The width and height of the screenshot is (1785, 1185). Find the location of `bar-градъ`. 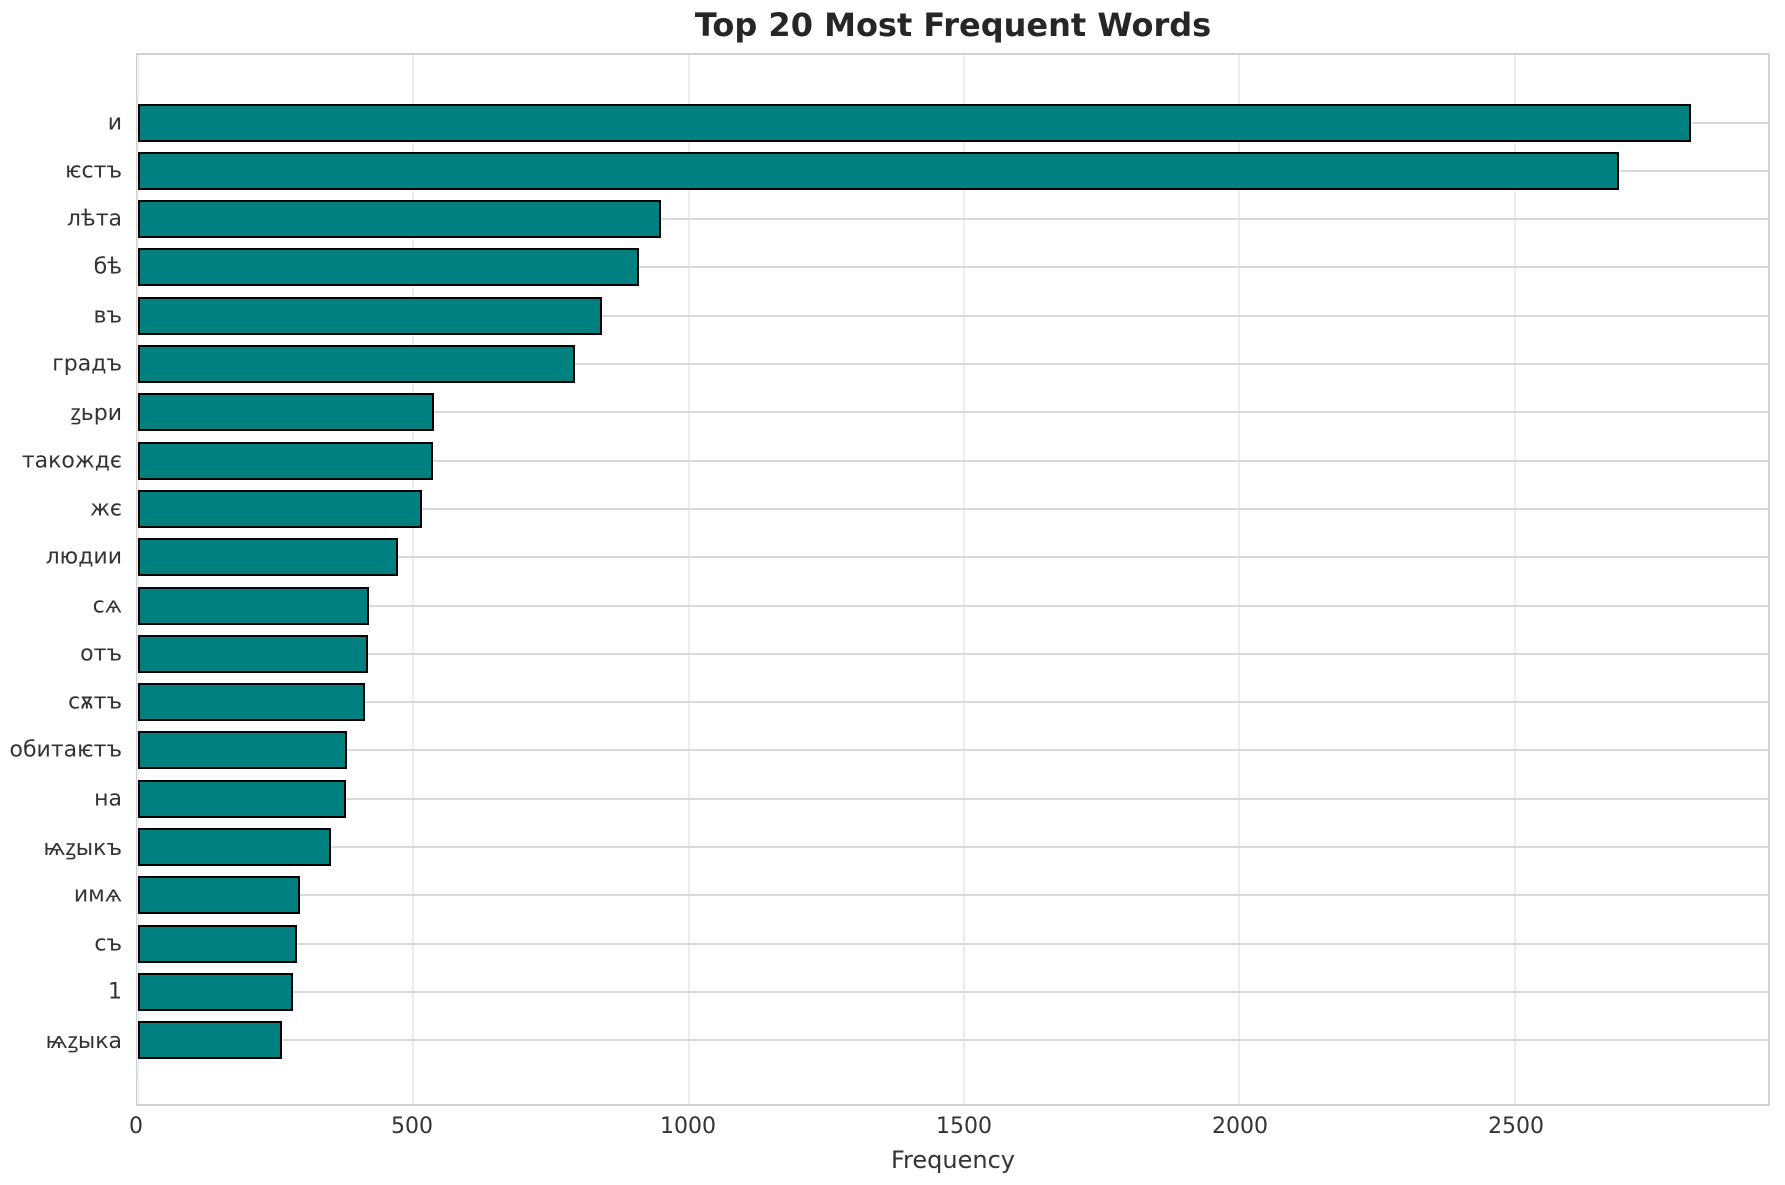

bar-градъ is located at coordinates (356, 364).